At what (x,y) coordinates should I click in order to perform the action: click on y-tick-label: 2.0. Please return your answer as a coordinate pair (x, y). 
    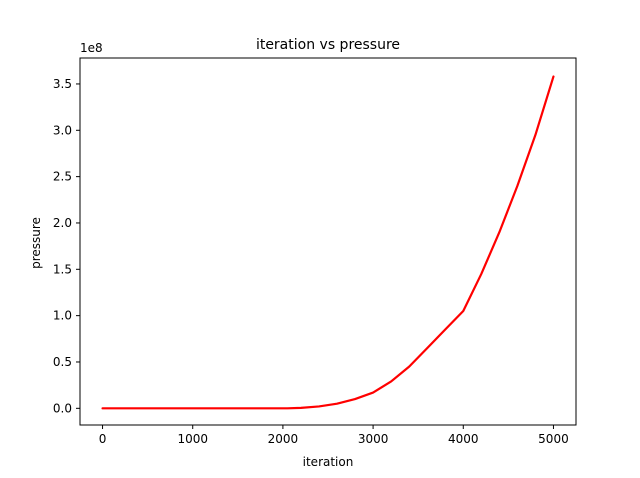
    Looking at the image, I should click on (62, 223).